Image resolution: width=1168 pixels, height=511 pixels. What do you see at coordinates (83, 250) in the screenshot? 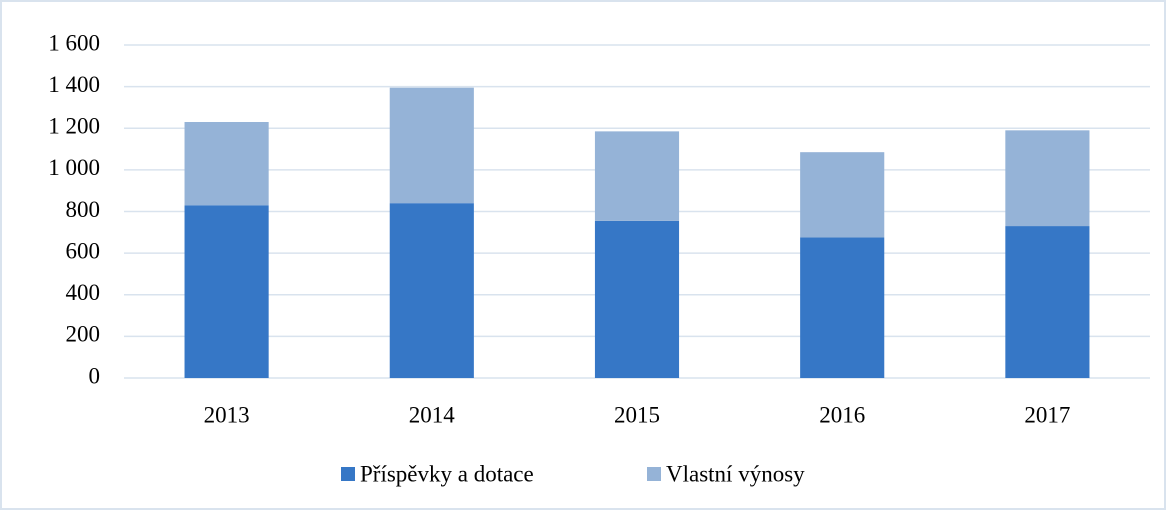
I see `y-tick-label: 600` at bounding box center [83, 250].